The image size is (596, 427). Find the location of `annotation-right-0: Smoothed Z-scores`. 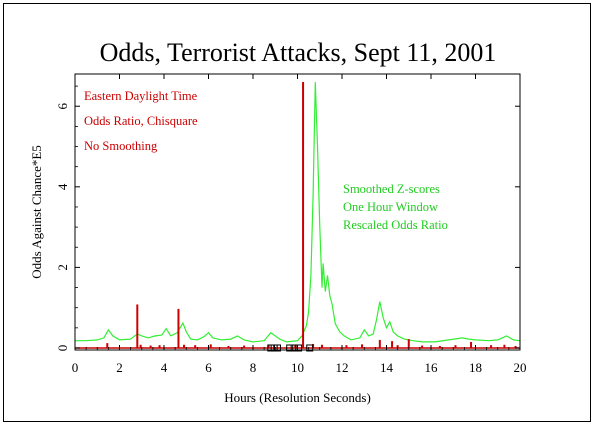

annotation-right-0: Smoothed Z-scores is located at coordinates (391, 189).